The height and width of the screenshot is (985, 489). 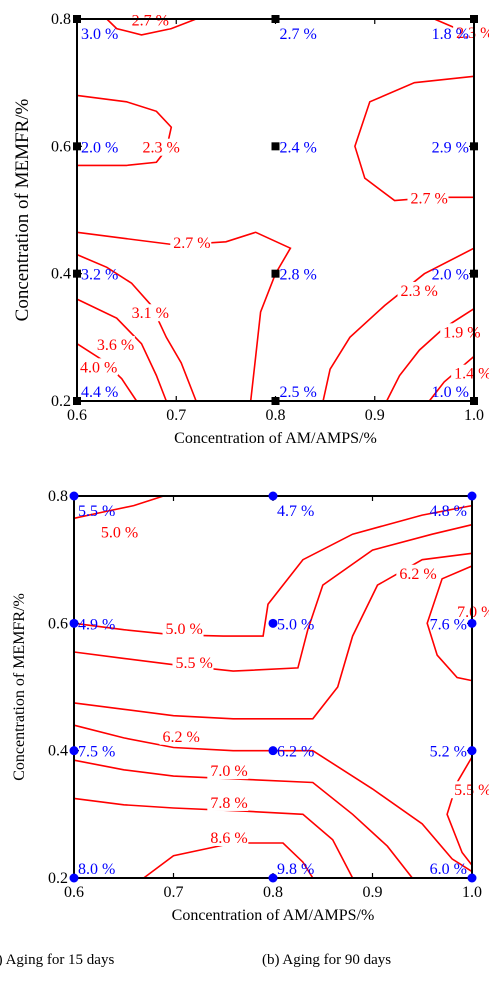 I want to click on data-point-label: 1.8 %, so click(x=450, y=34).